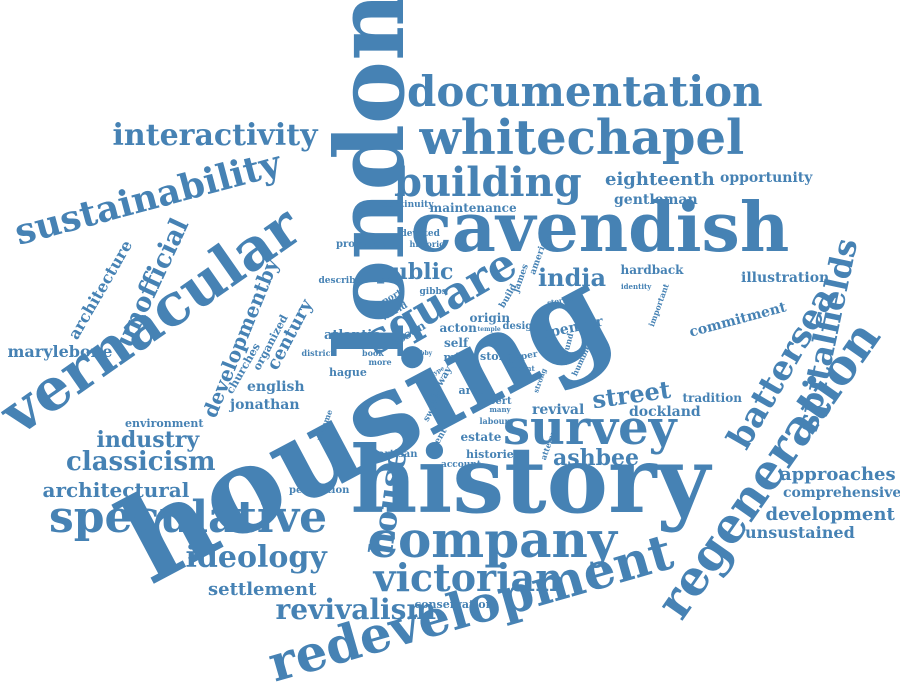 This screenshot has width=900, height=690. What do you see at coordinates (420, 234) in the screenshot?
I see `word-devoted: devoted` at bounding box center [420, 234].